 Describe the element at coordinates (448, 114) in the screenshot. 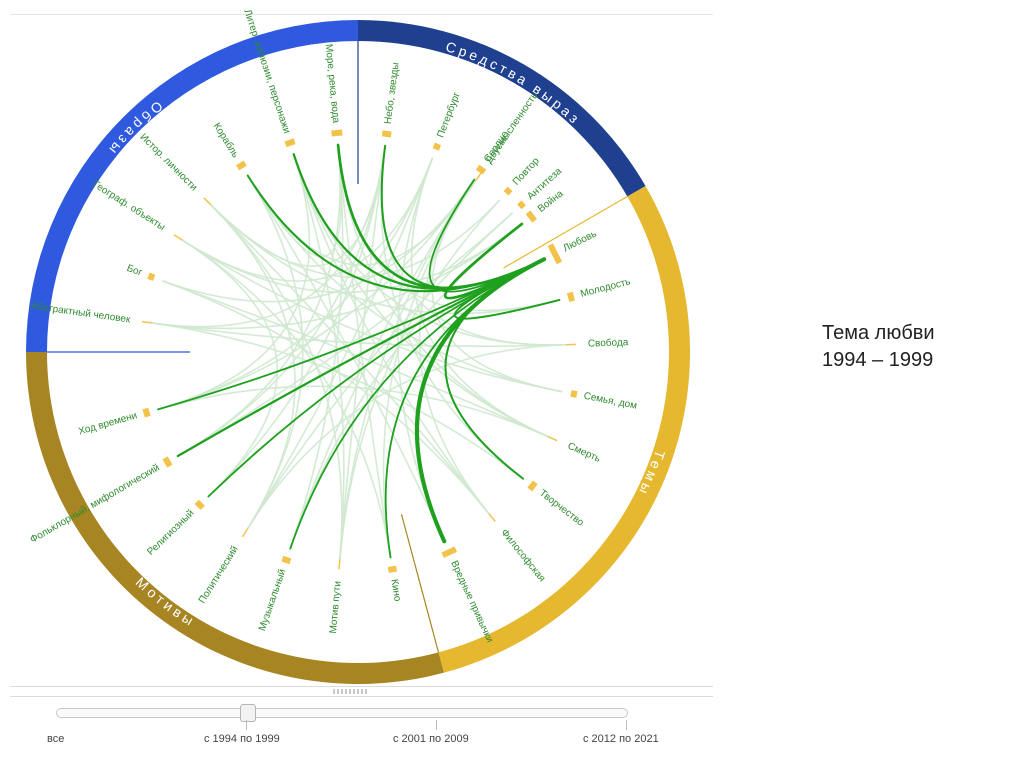

I see `node-label-peterburg: Петербург` at that location.